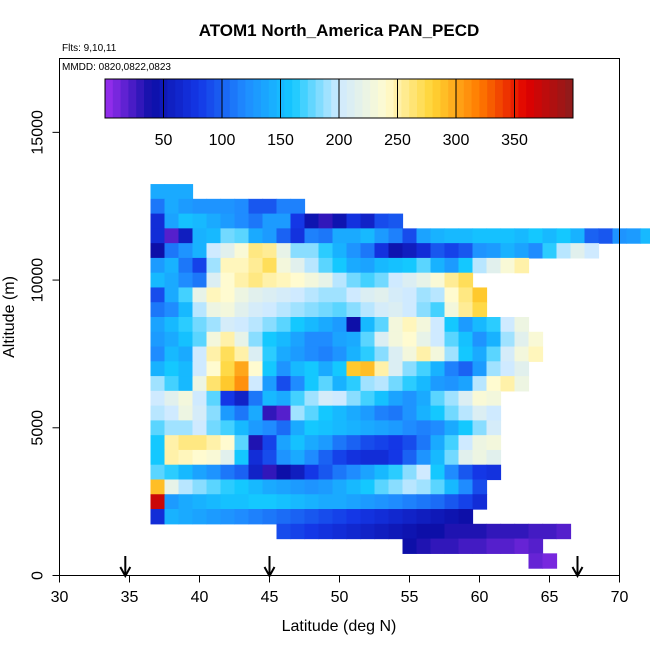  I want to click on x-tick-label: 30, so click(60, 597).